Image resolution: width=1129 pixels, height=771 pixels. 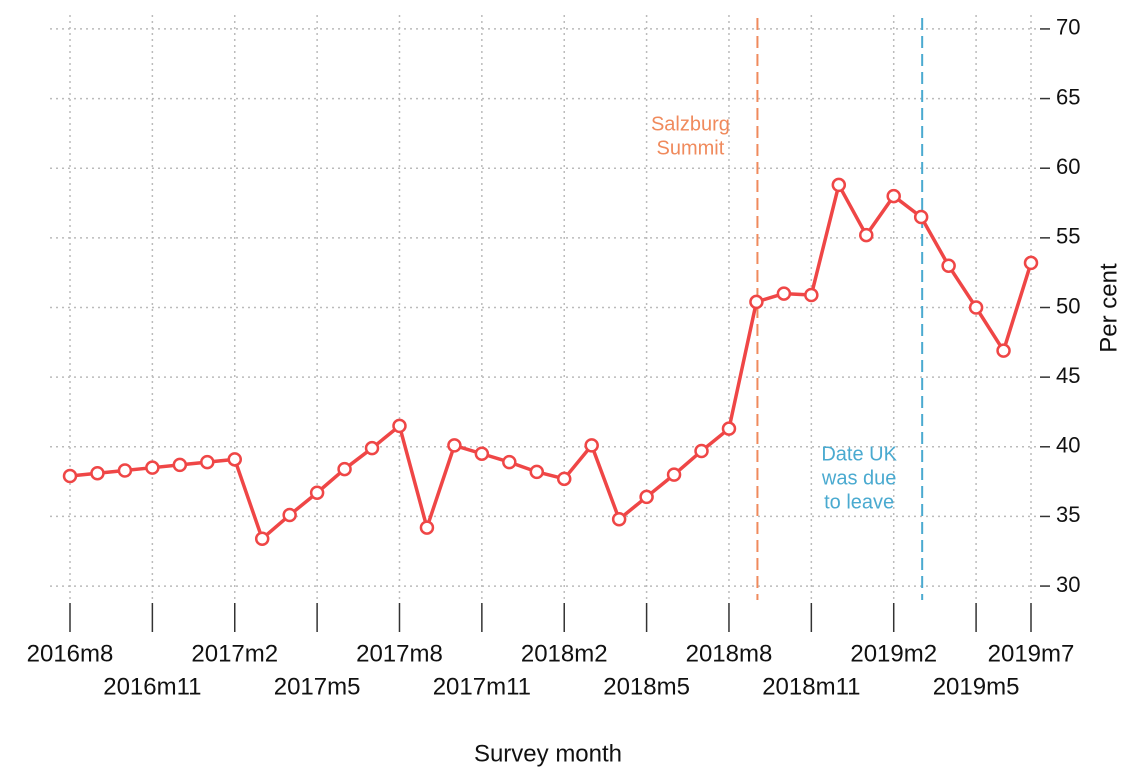 I want to click on y-tick-label: 35, so click(x=1068, y=514).